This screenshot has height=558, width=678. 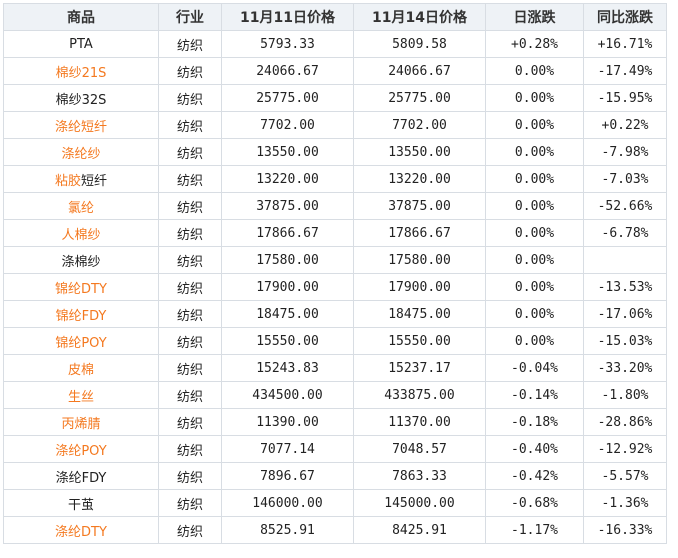 I want to click on table-row: 锦纶FDY 纺织 18475.00 18475.00 0.00% -17.06%, so click(x=335, y=314).